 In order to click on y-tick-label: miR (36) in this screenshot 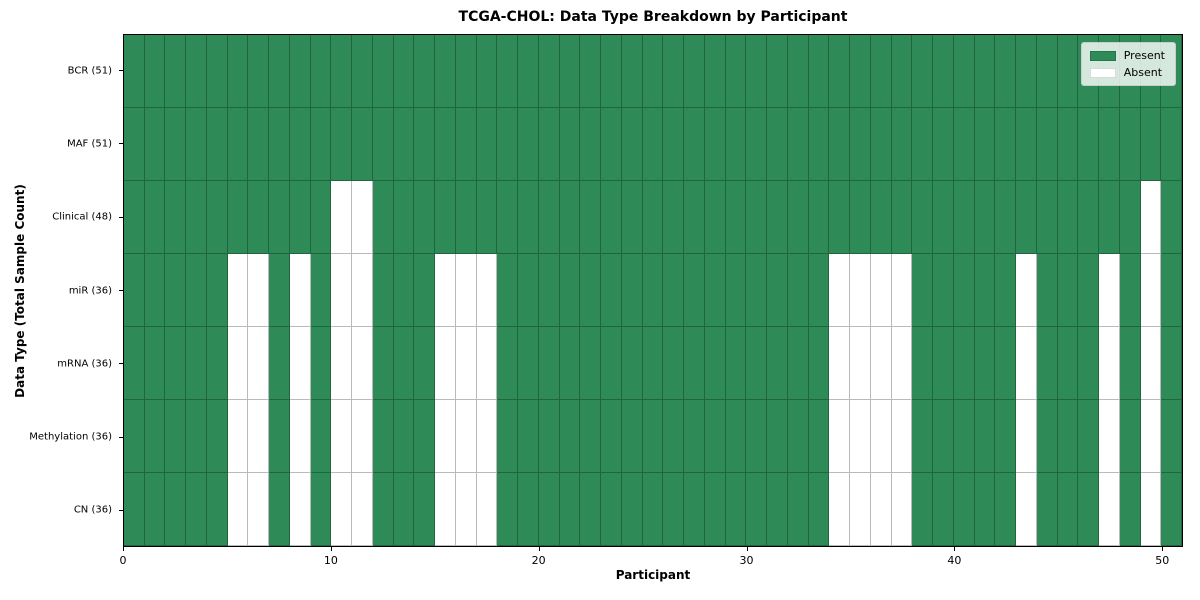, I will do `click(90, 290)`.